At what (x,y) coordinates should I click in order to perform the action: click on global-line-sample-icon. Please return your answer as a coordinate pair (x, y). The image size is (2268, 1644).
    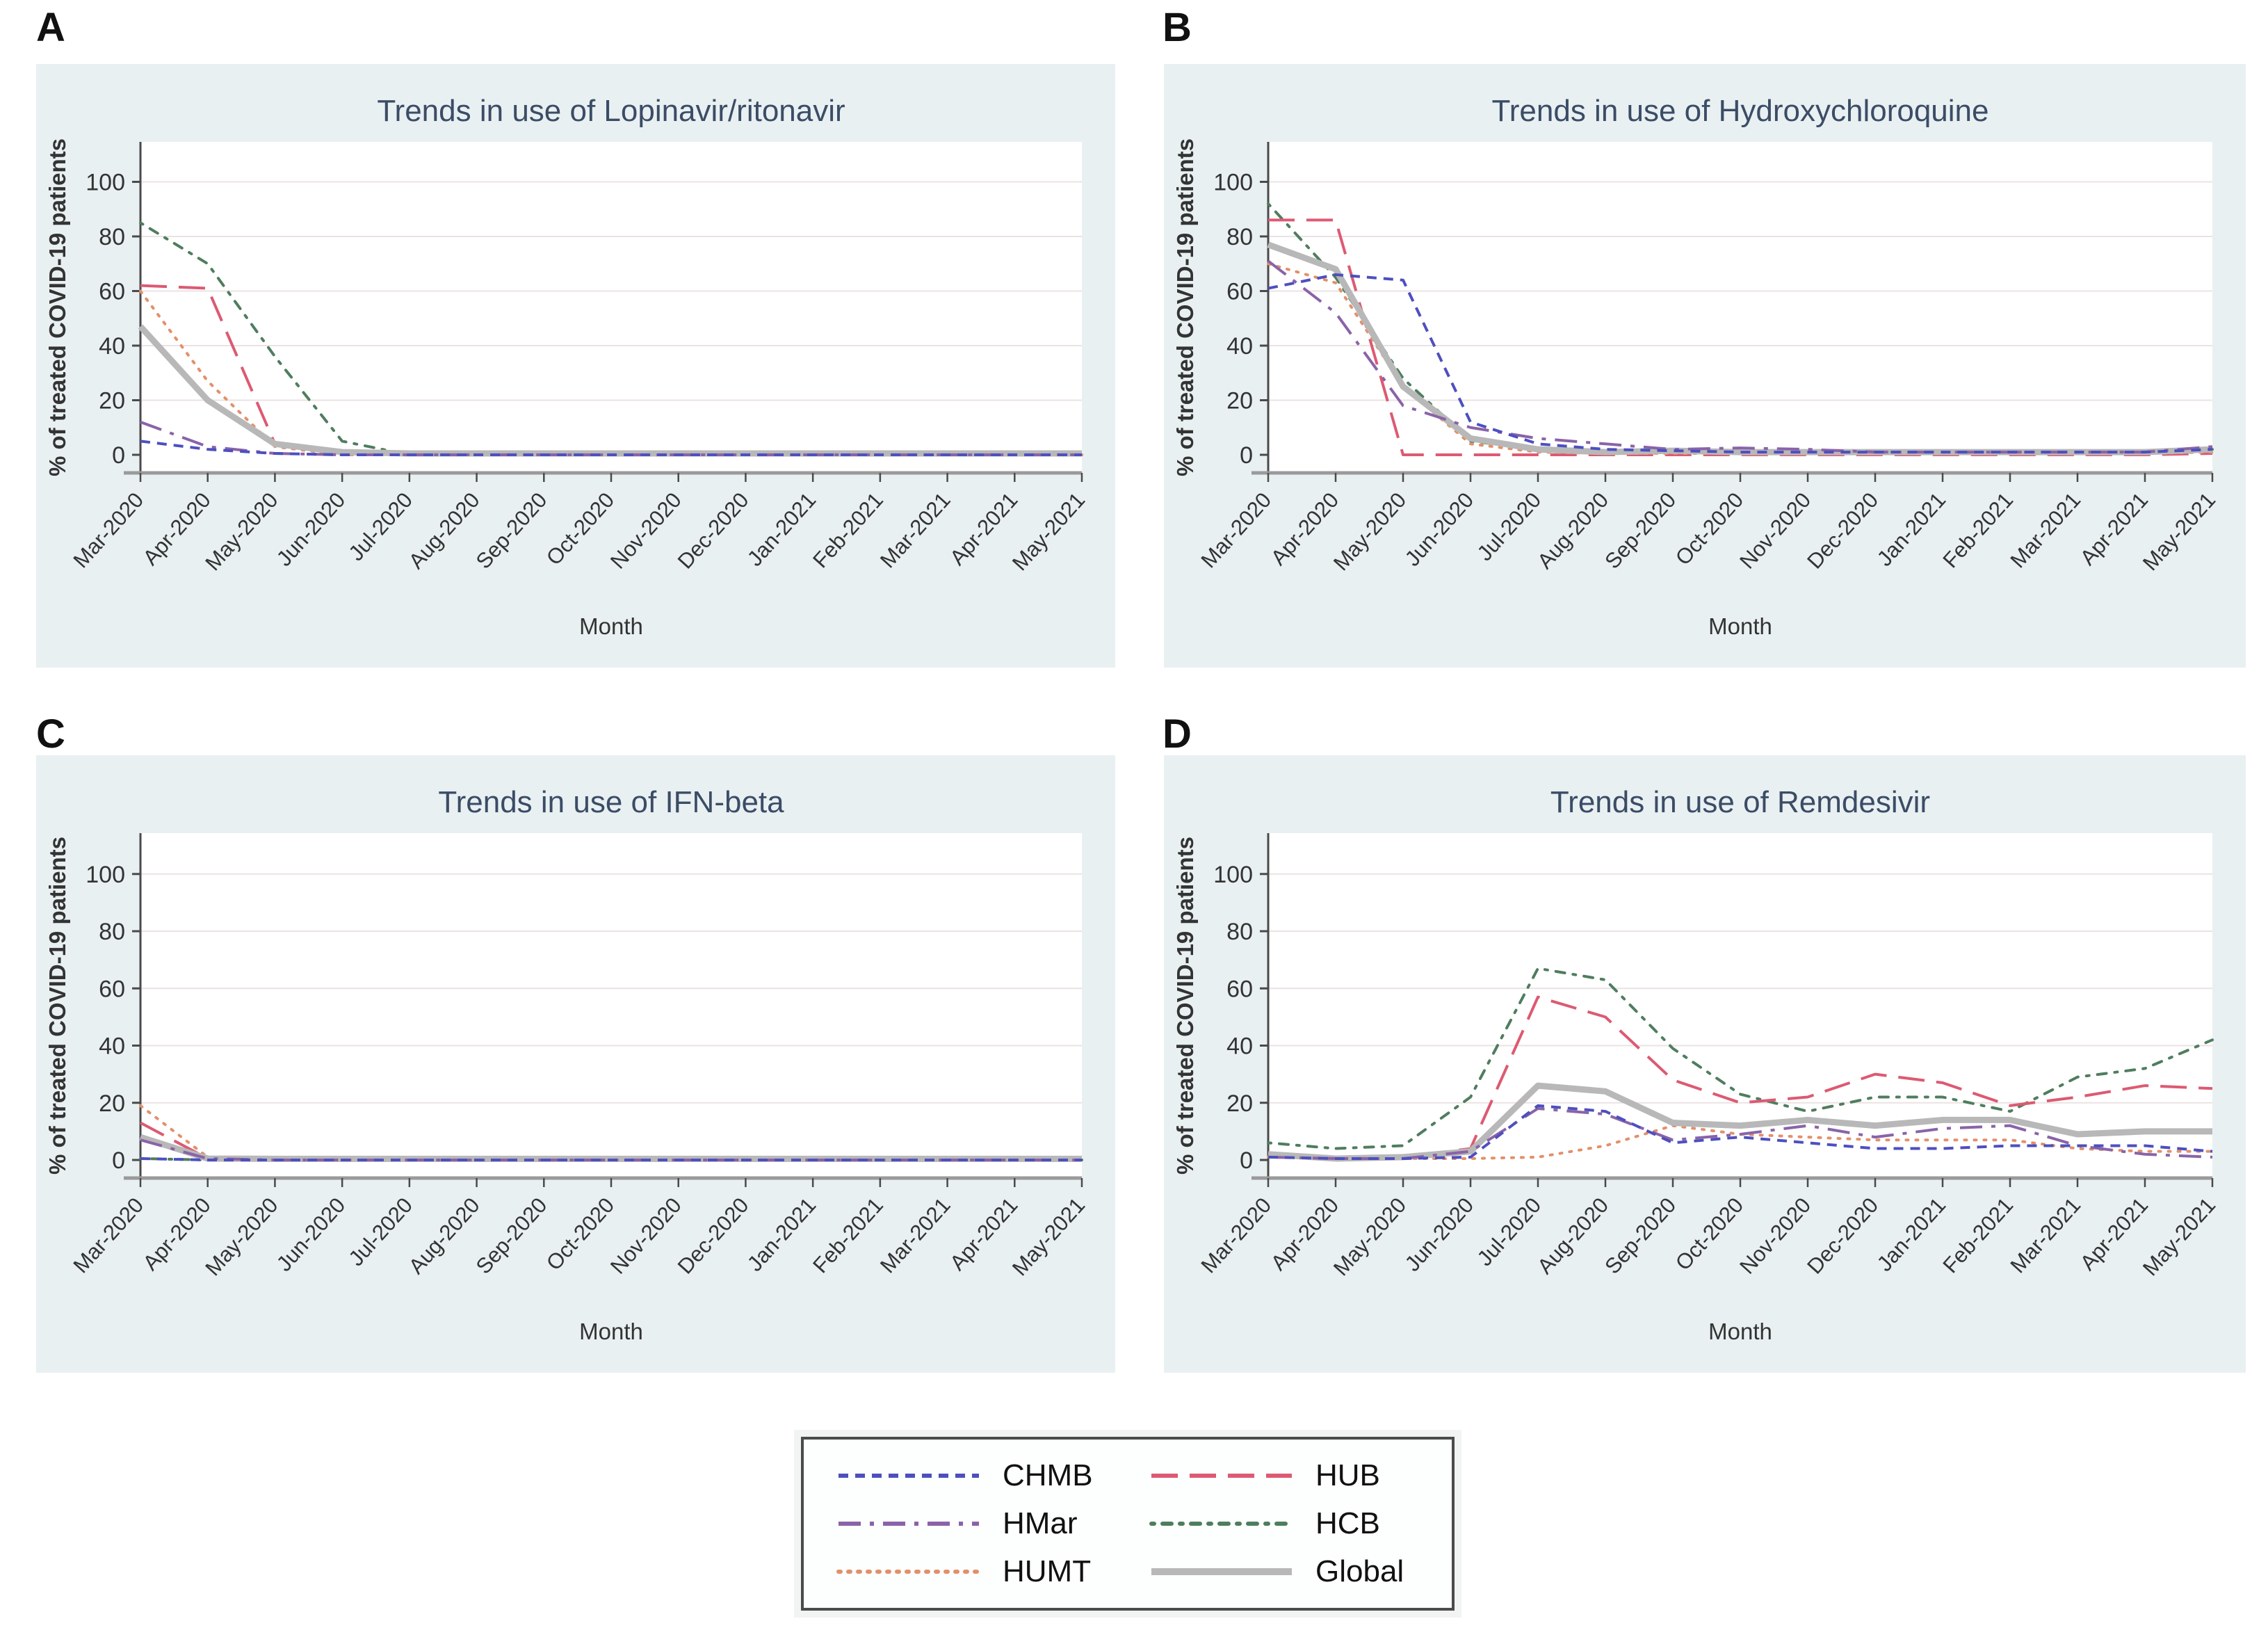
    Looking at the image, I should click on (1221, 1571).